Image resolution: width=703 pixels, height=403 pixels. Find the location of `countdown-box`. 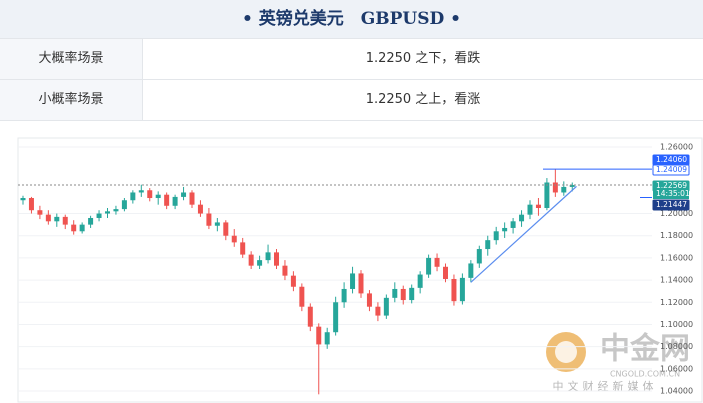

countdown-box is located at coordinates (671, 194).